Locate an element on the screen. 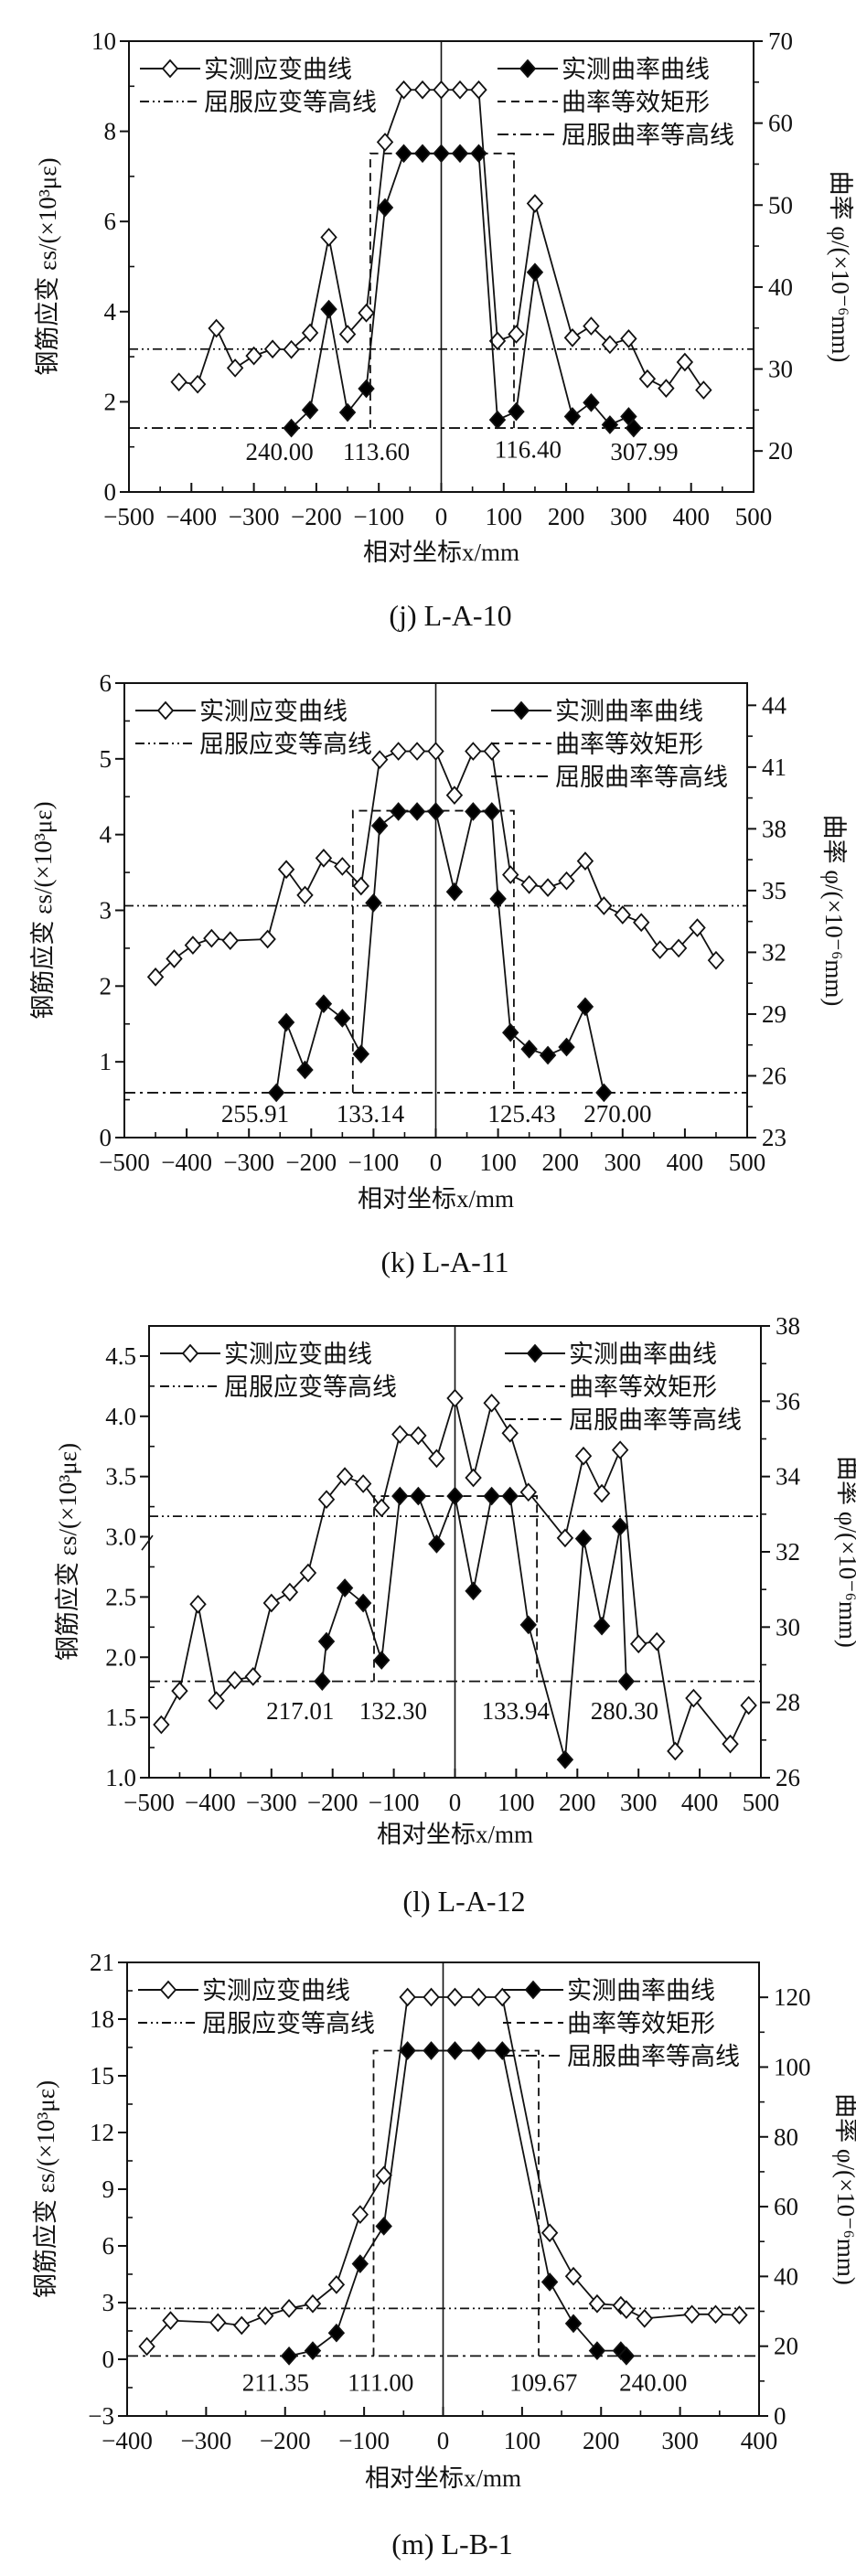 The width and height of the screenshot is (856, 2576). y2-tick-label: 30 is located at coordinates (788, 1627).